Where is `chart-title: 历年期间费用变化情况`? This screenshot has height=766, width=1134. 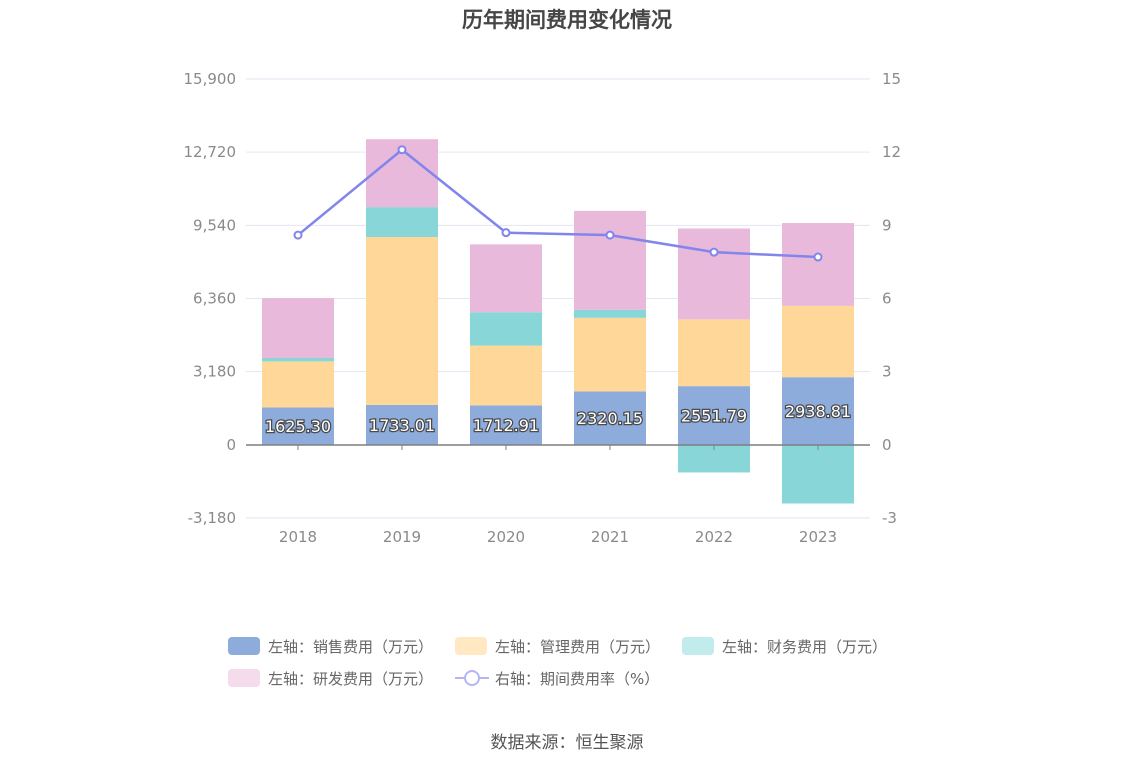 chart-title: 历年期间费用变化情况 is located at coordinates (567, 20).